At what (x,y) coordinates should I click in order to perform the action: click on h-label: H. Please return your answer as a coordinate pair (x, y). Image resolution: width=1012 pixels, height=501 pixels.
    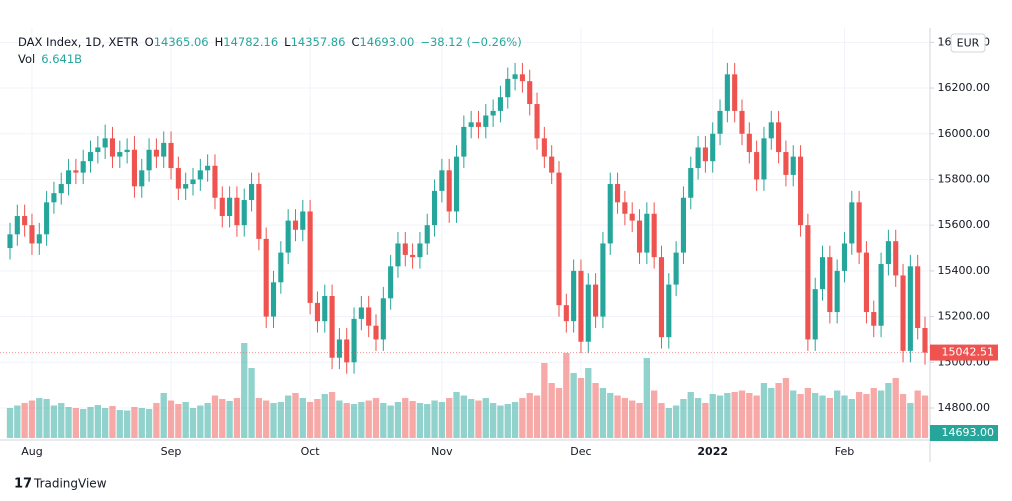
    Looking at the image, I should click on (219, 42).